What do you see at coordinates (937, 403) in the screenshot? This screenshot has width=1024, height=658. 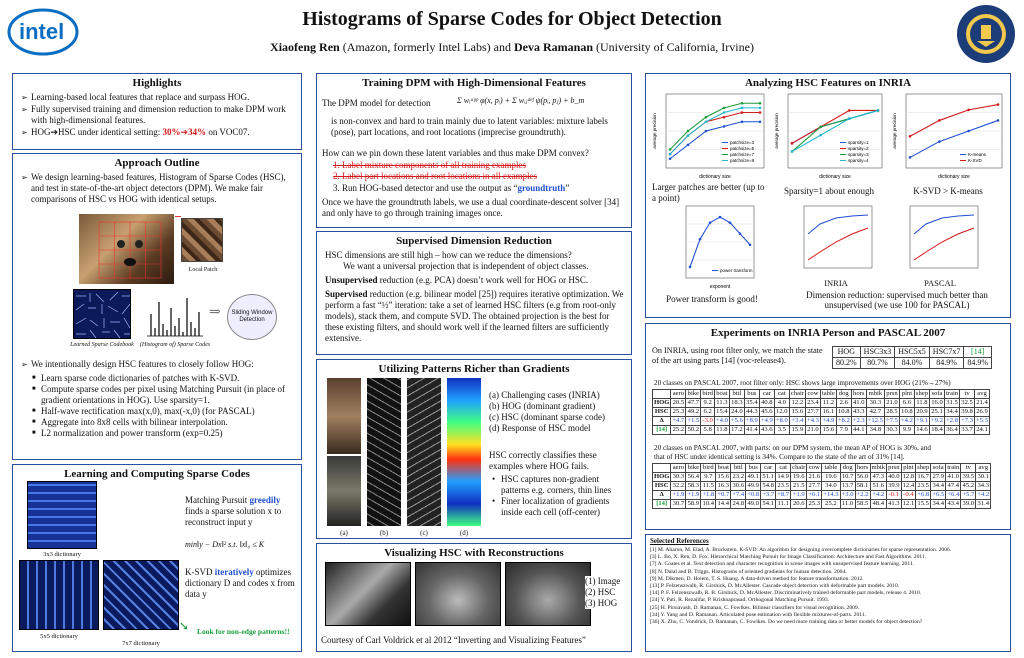 I see `table-cell: 16.0` at bounding box center [937, 403].